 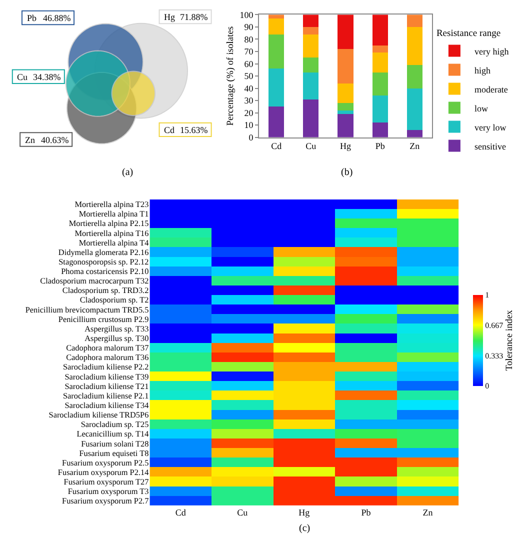 What do you see at coordinates (103, 252) in the screenshot?
I see `y-tick-label: Didymella glomerata P2.16` at bounding box center [103, 252].